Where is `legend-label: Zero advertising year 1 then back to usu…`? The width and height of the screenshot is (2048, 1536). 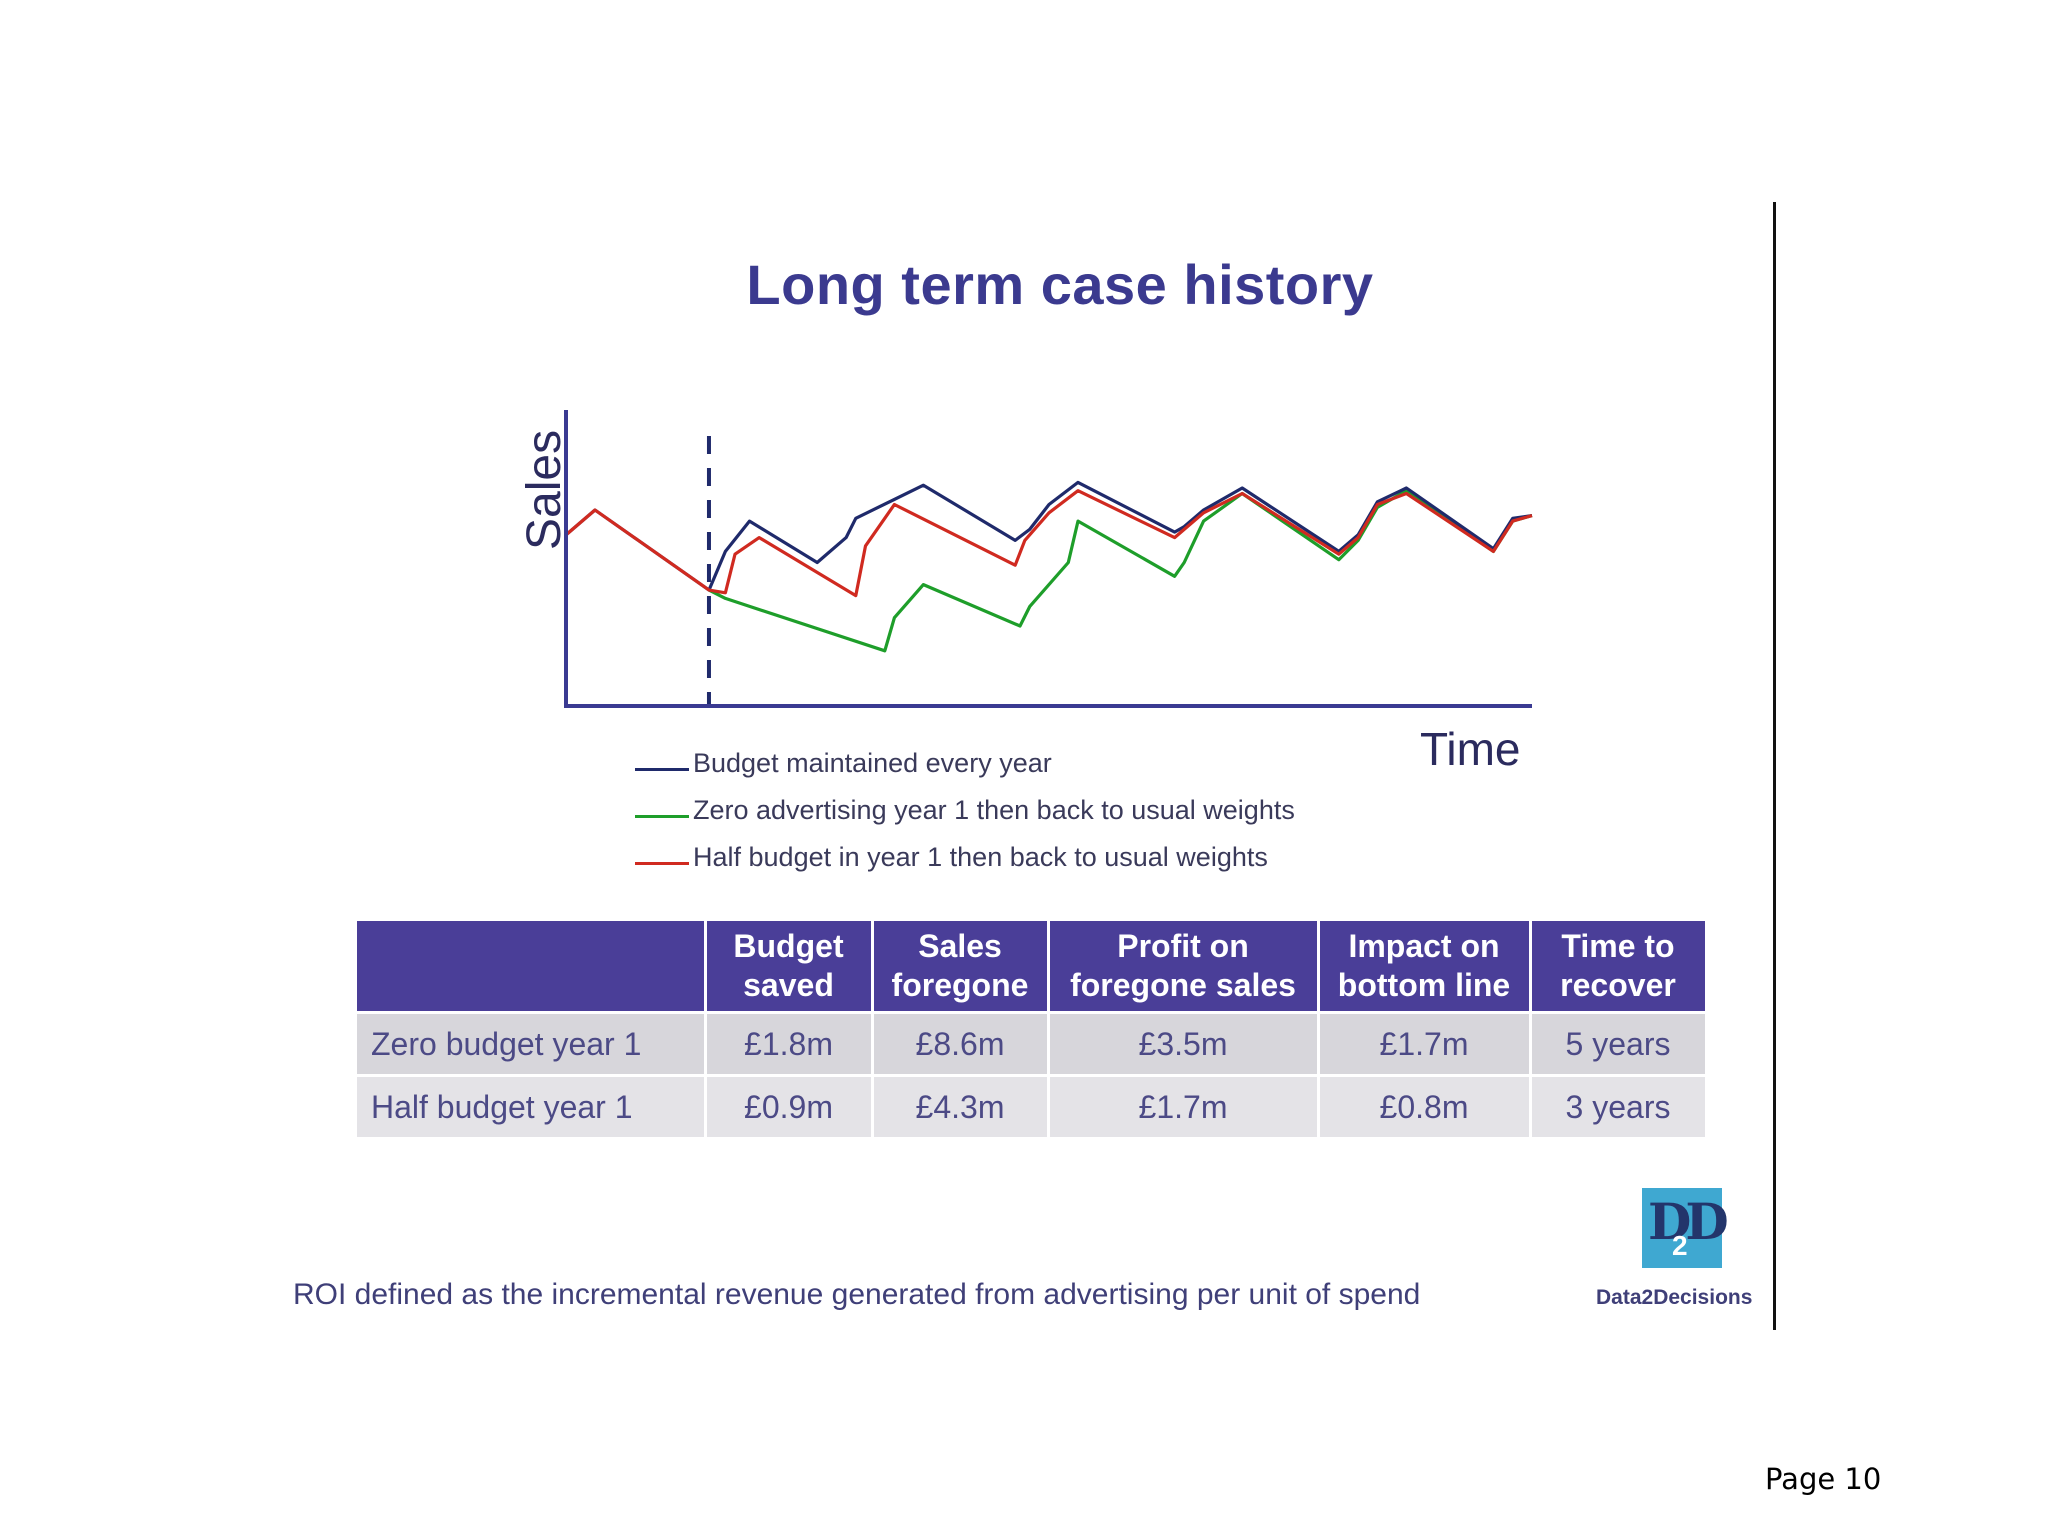 legend-label: Zero advertising year 1 then back to usu… is located at coordinates (994, 810).